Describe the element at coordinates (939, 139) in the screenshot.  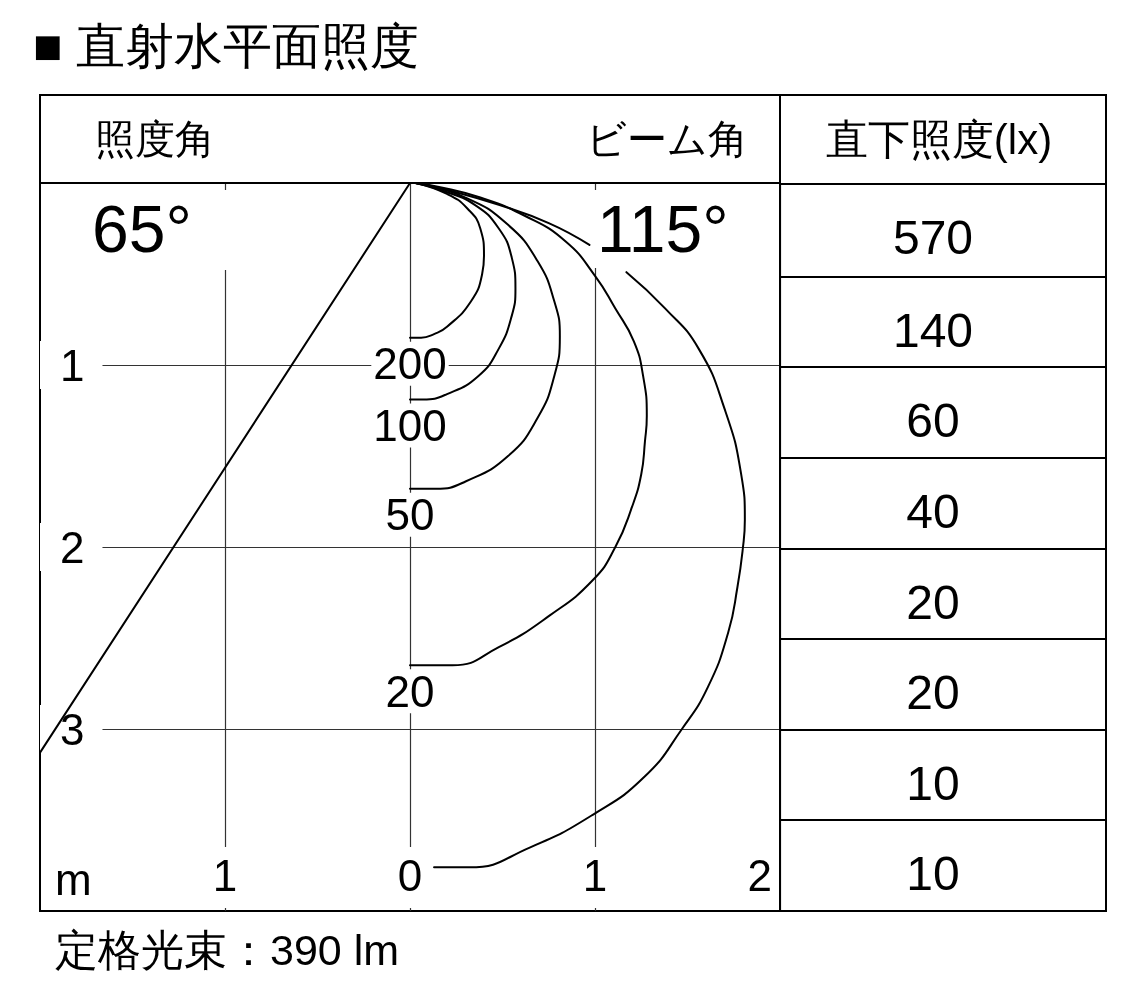
I see `text: 直下照度(lx)` at that location.